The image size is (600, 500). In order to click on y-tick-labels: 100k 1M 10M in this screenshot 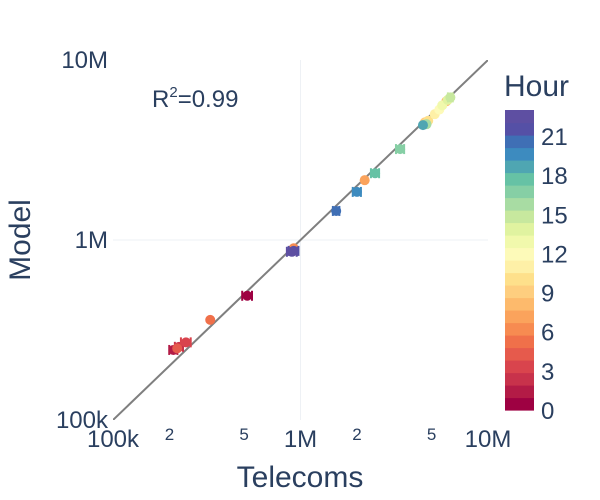, I will do `click(82, 240)`.